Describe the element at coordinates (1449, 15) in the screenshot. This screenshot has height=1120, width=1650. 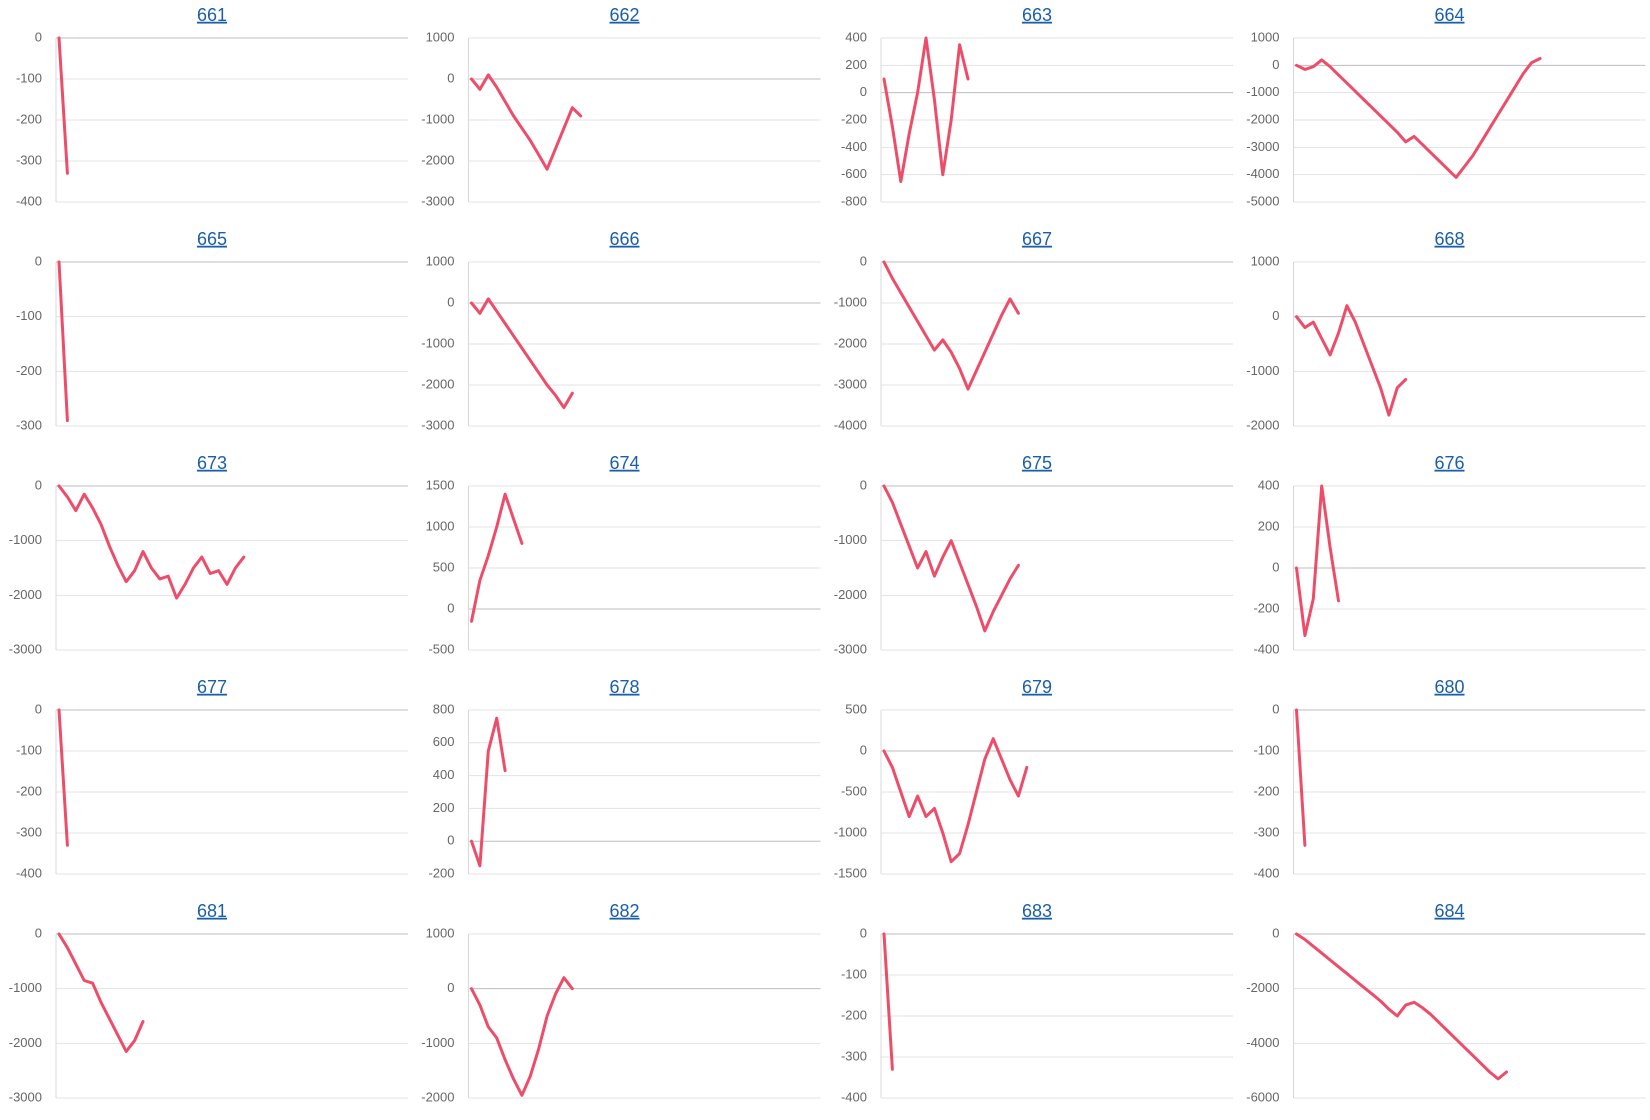
I see `chart-title: 664` at that location.